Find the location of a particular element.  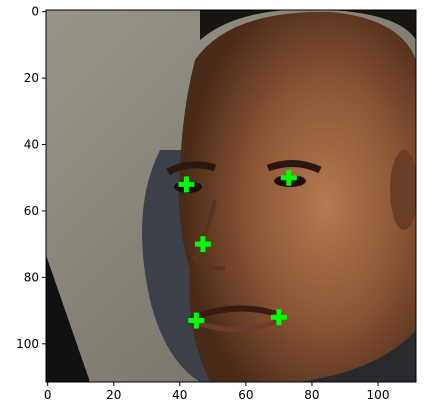

y-tick-label: 100 is located at coordinates (27, 344).